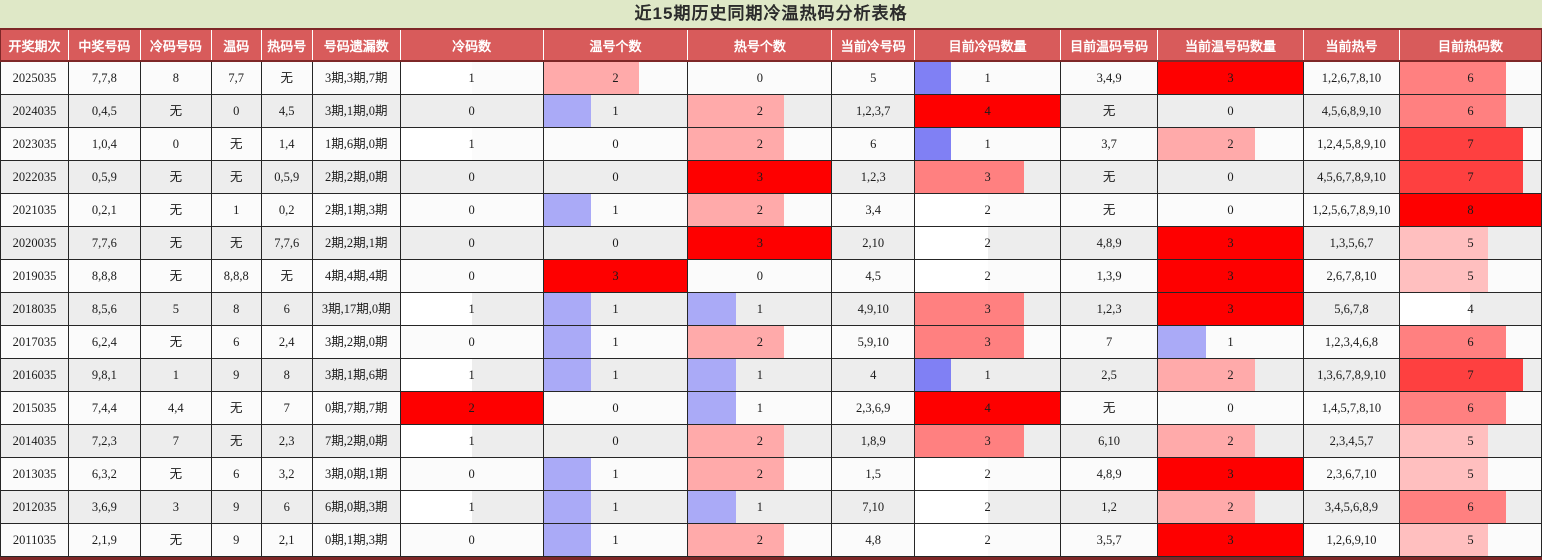 Image resolution: width=1542 pixels, height=560 pixels. What do you see at coordinates (286, 342) in the screenshot?
I see `cell-value: 2,4` at bounding box center [286, 342].